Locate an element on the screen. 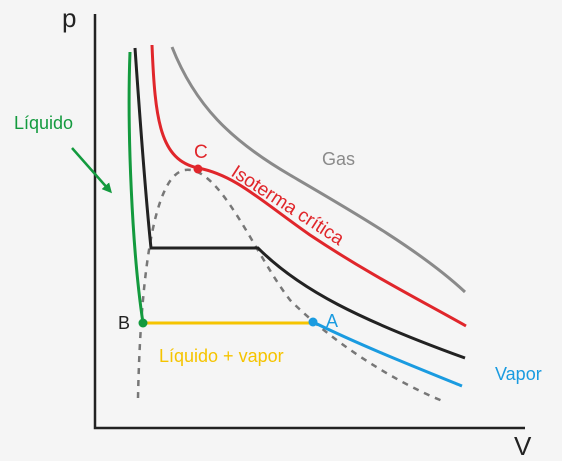  liquid-branch is located at coordinates (136, 187).